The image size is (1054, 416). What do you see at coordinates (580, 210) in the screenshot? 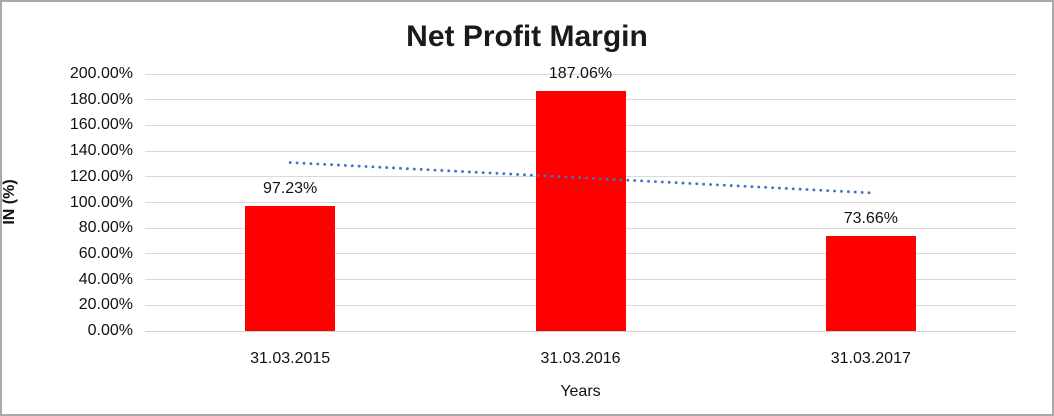
I see `bar-31.03.2016` at bounding box center [580, 210].